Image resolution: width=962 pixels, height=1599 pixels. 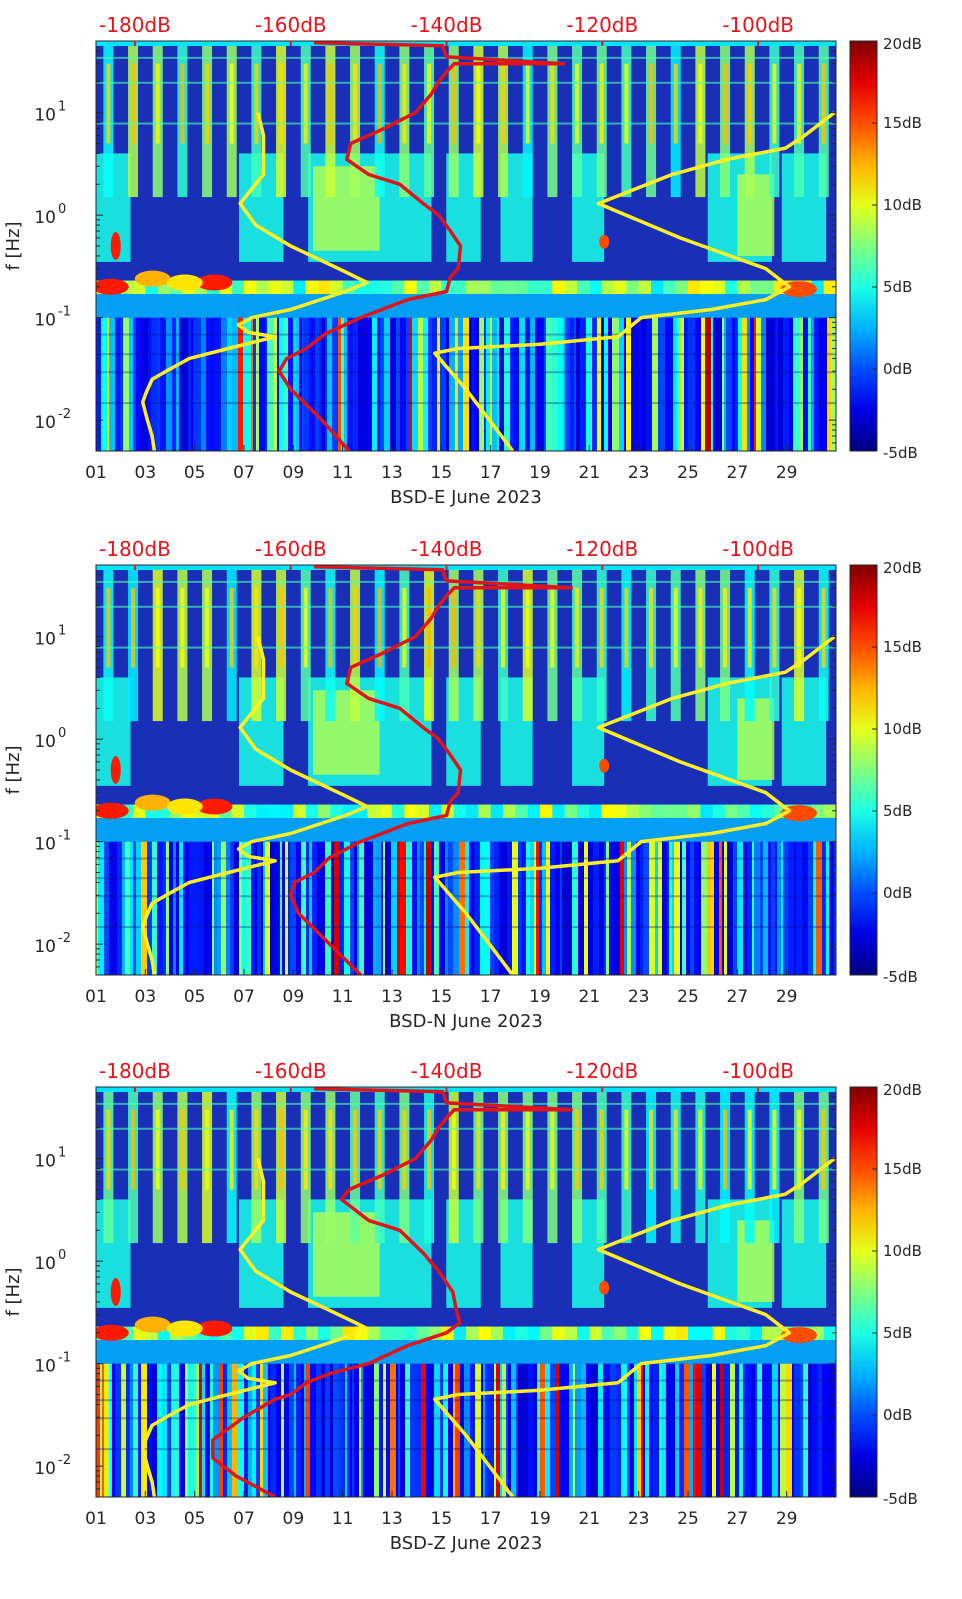 What do you see at coordinates (491, 997) in the screenshot?
I see `x-tick-label: 17` at bounding box center [491, 997].